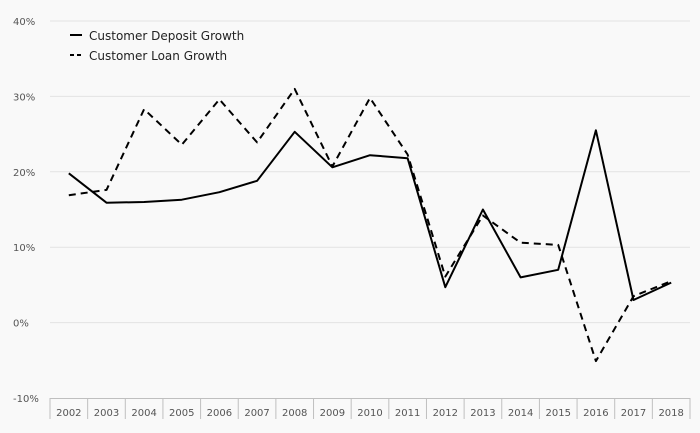  Describe the element at coordinates (520, 413) in the screenshot. I see `x-tick-label: 2014` at that location.